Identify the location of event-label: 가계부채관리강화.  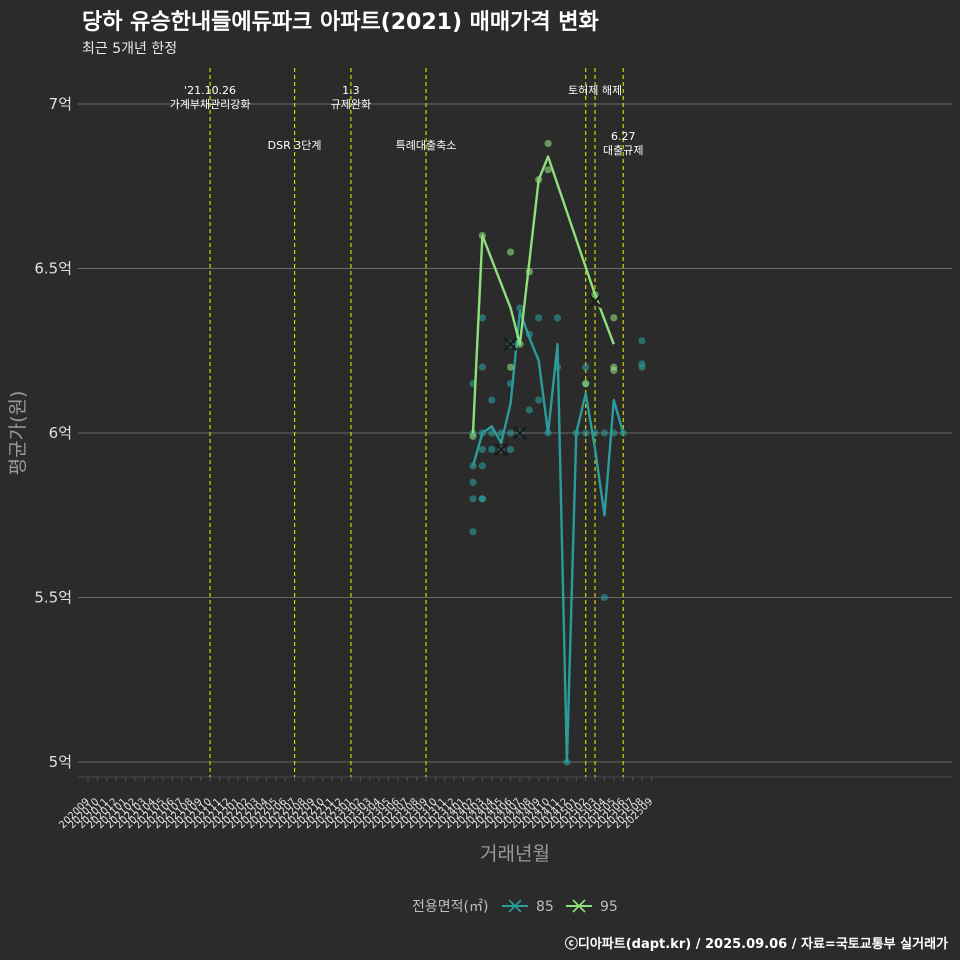
(210, 104).